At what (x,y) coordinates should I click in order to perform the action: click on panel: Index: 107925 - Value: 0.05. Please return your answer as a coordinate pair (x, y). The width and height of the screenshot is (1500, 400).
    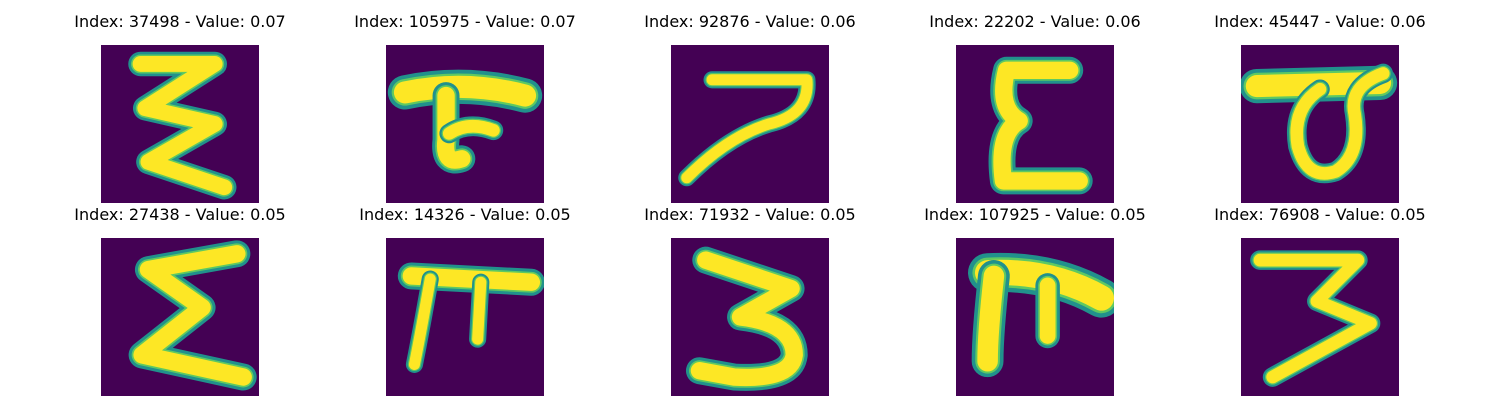
    Looking at the image, I should click on (1035, 300).